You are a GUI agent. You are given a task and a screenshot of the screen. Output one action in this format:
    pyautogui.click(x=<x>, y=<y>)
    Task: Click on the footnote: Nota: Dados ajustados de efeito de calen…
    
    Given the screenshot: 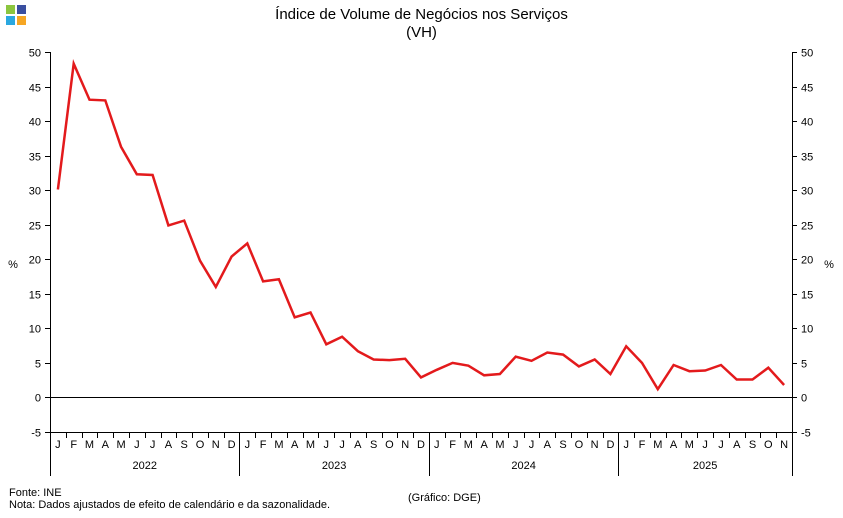 What is the action you would take?
    pyautogui.click(x=170, y=505)
    